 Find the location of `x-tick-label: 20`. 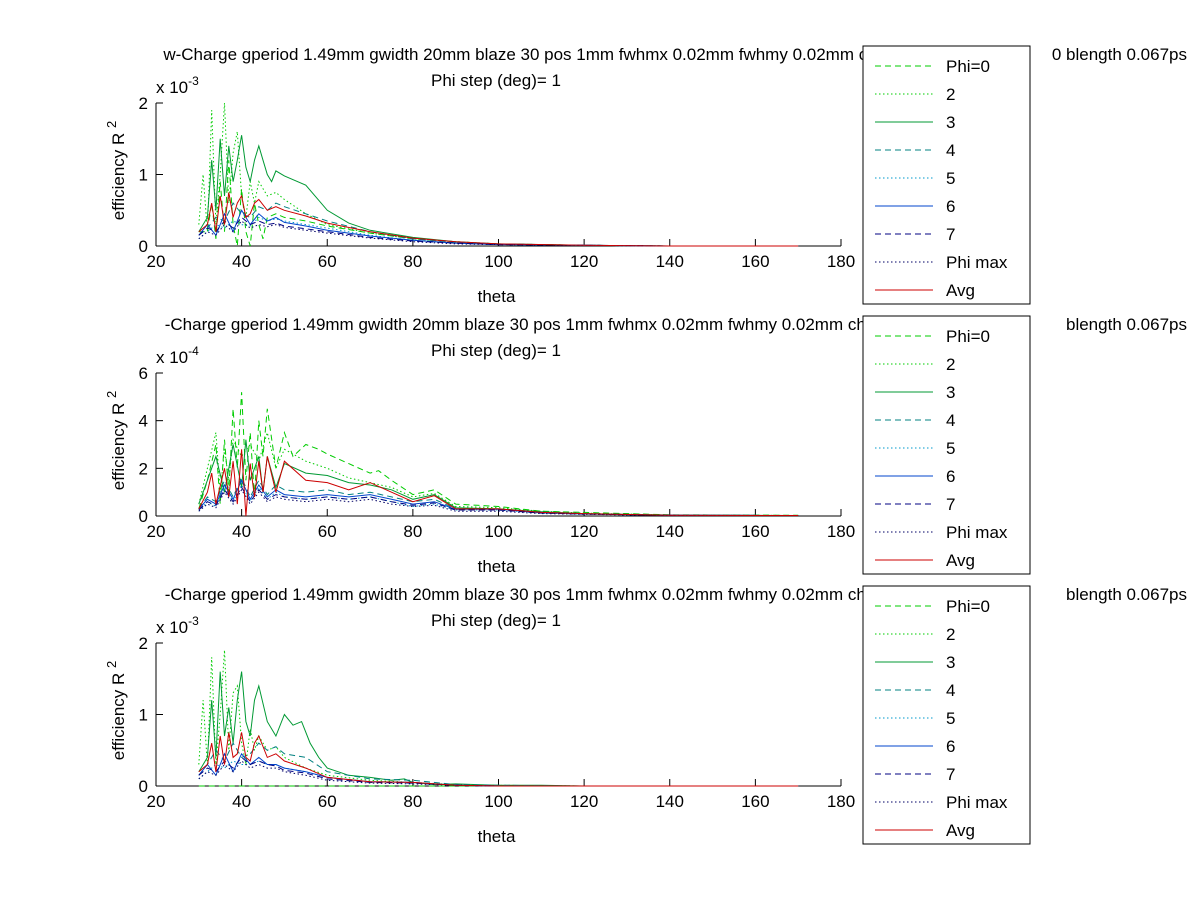

x-tick-label: 20 is located at coordinates (156, 801).